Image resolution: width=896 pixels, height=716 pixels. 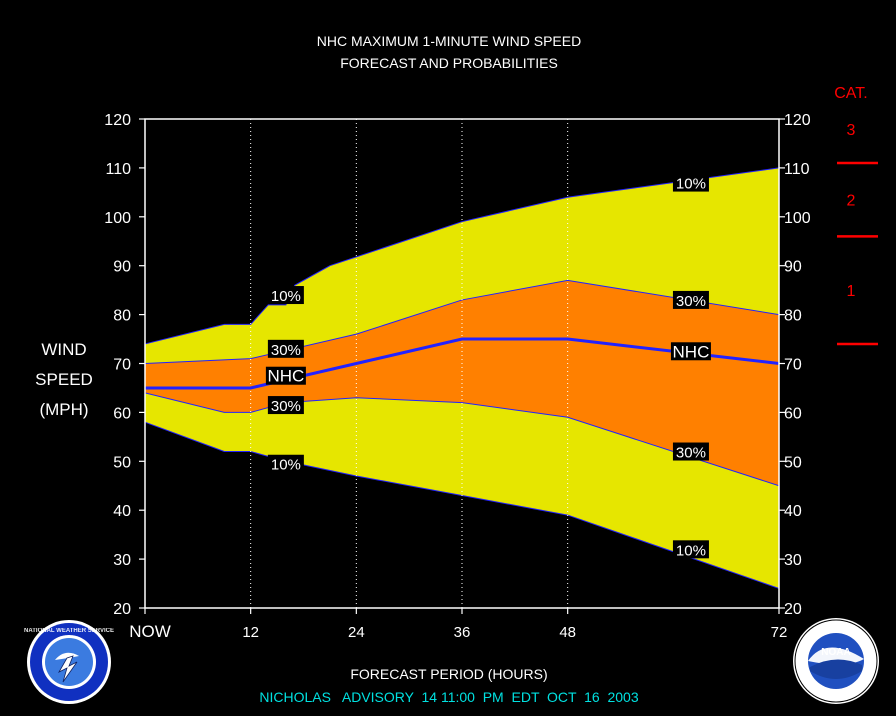 I want to click on y-axis-label-line-1: WIND, so click(x=63, y=349).